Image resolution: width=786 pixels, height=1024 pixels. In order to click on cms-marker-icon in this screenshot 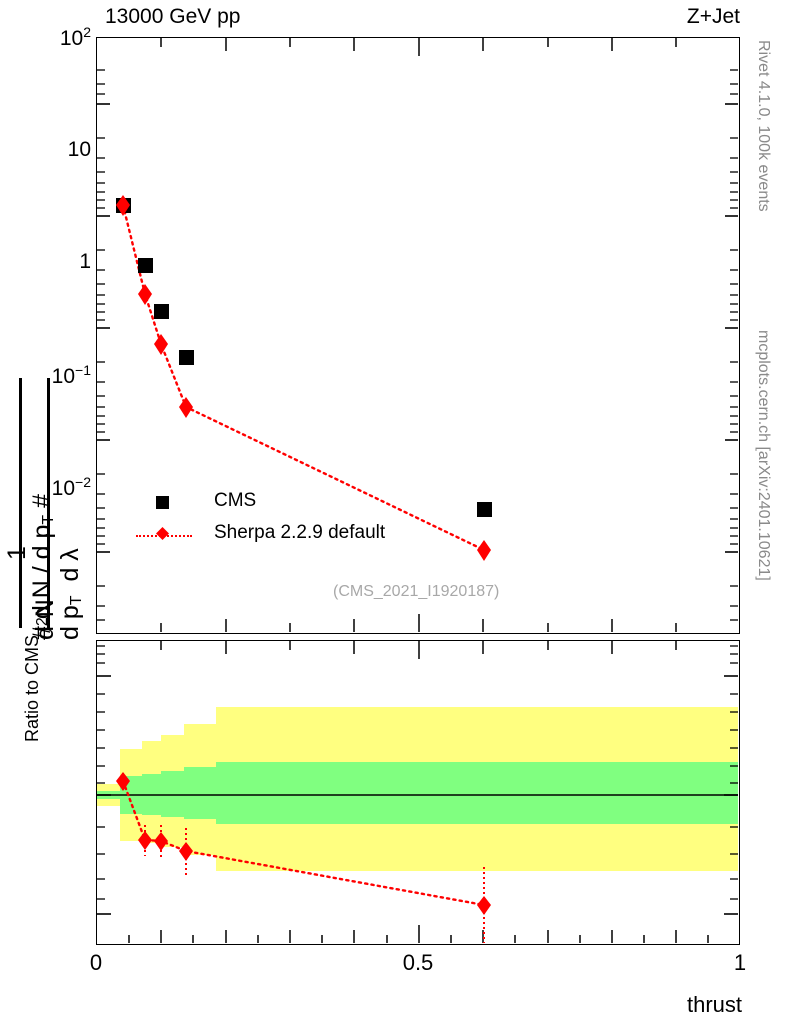, I will do `click(162, 502)`.